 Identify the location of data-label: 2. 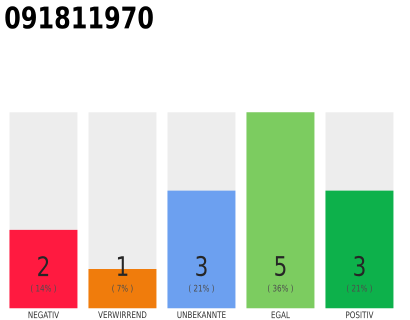
(43, 266).